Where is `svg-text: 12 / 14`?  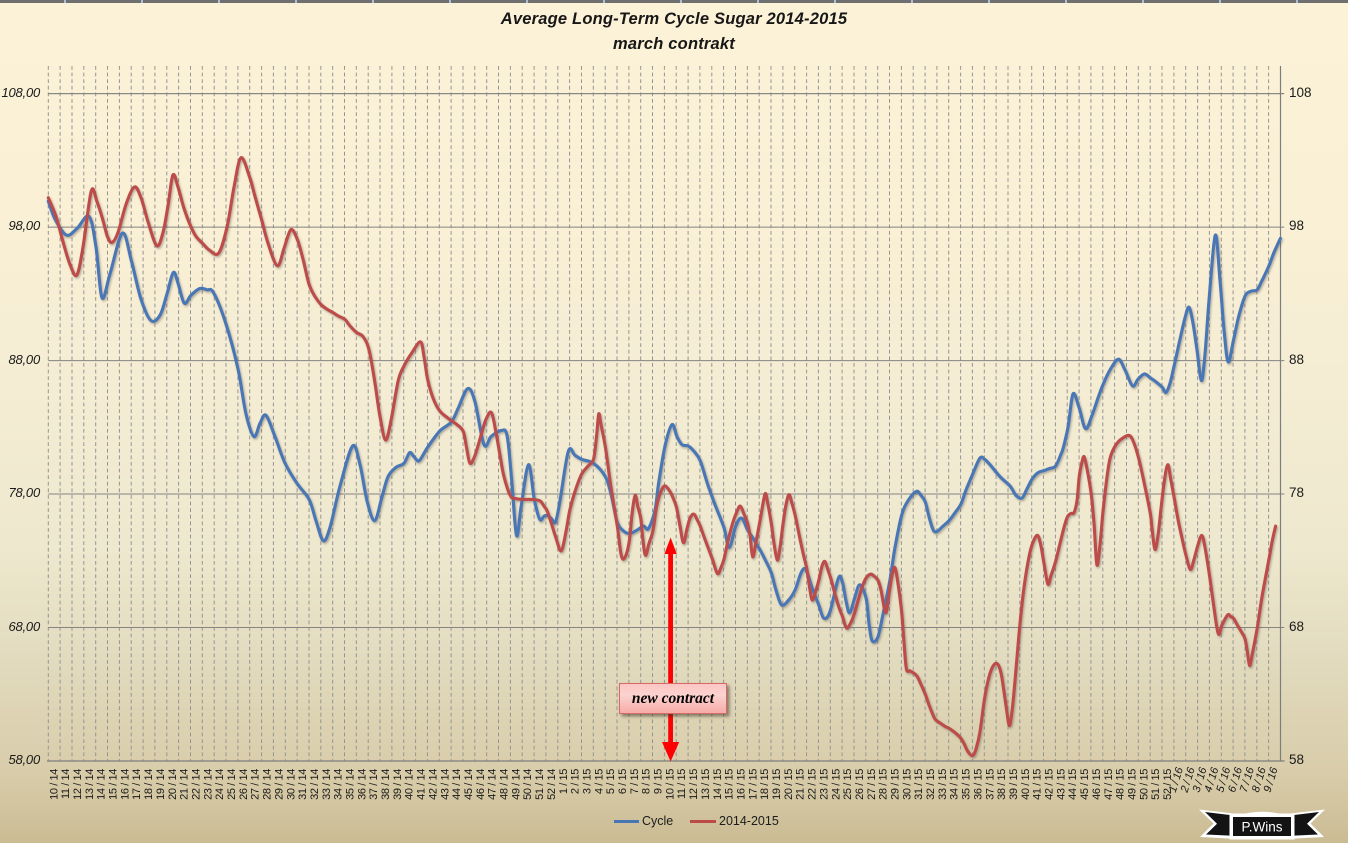
svg-text: 12 / 14 is located at coordinates (78, 784).